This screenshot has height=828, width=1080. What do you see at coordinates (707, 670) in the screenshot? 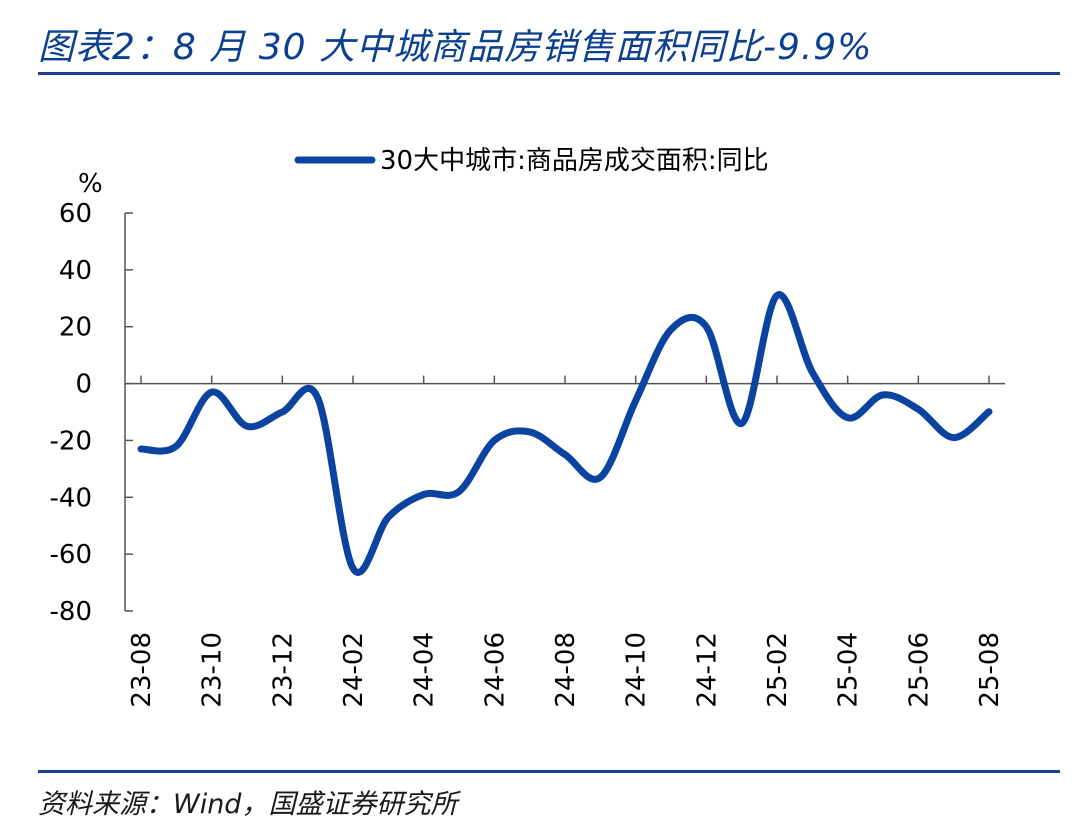
I see `x-tick-label: 24-12` at bounding box center [707, 670].